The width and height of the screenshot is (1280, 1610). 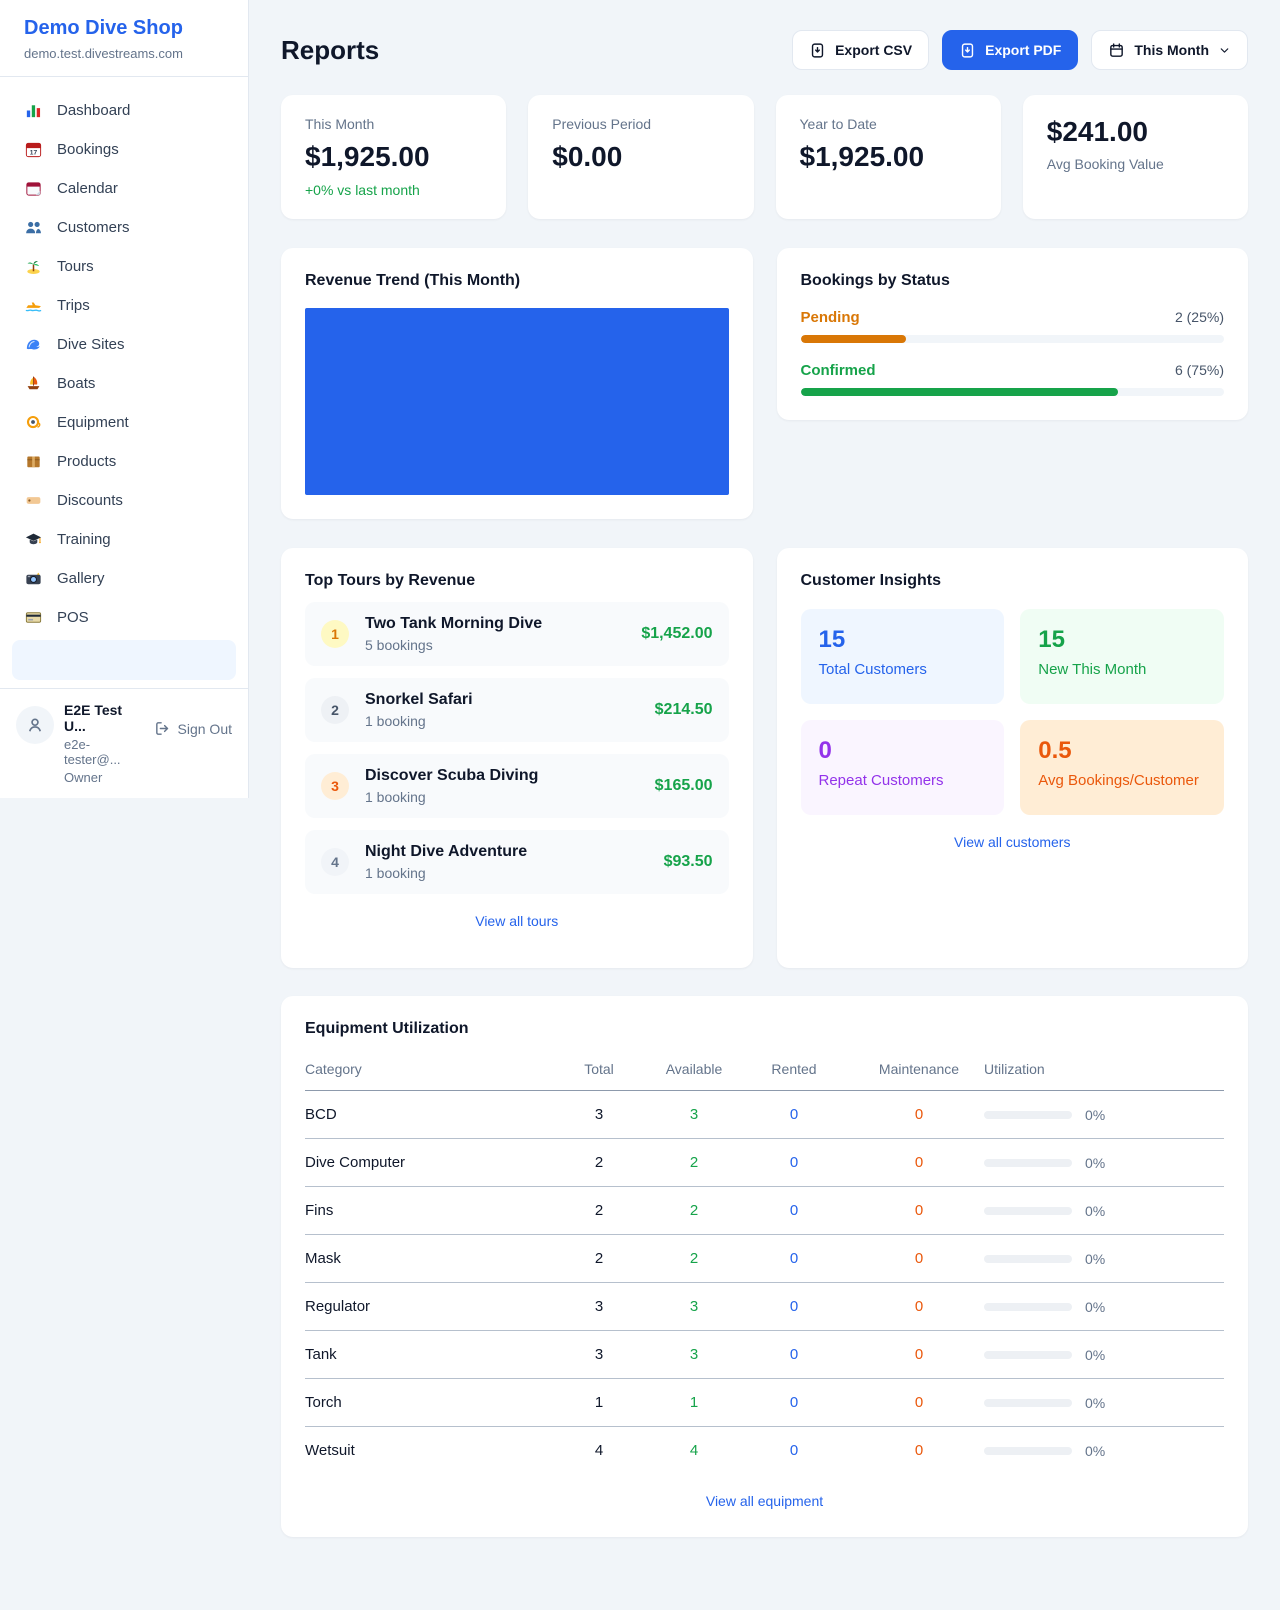 I want to click on tour-bookings: 5 bookings, so click(x=399, y=645).